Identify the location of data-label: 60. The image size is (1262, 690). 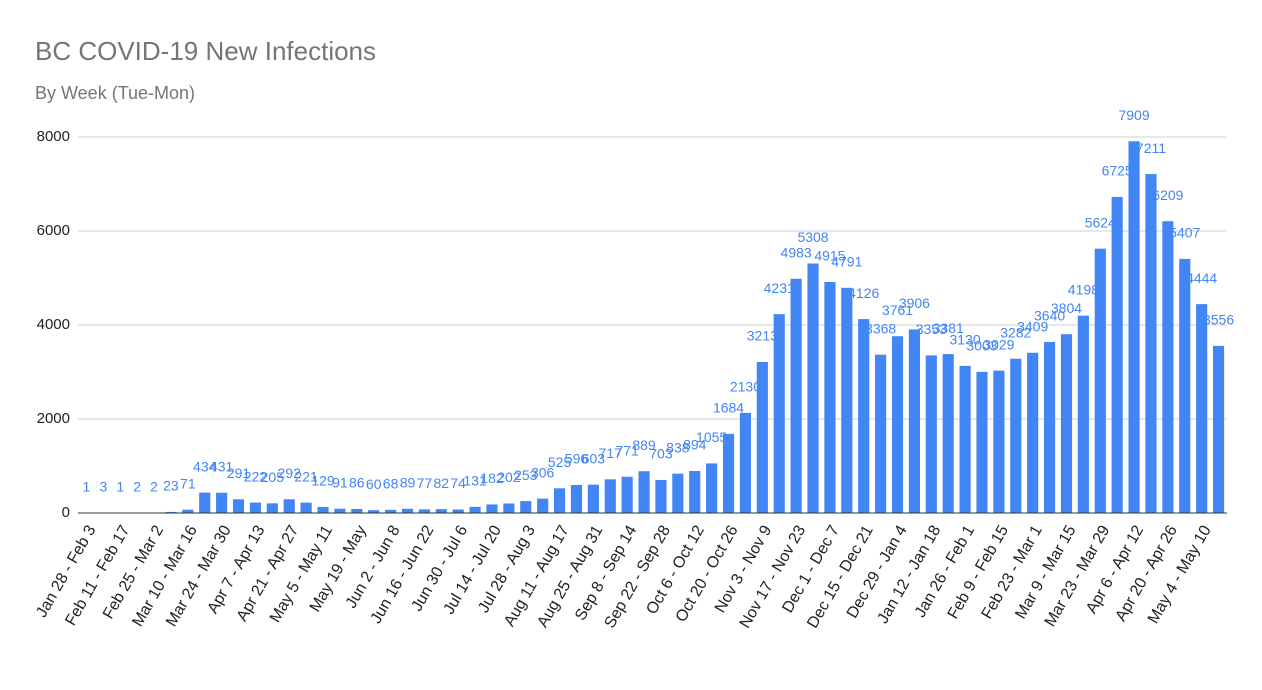
(374, 484).